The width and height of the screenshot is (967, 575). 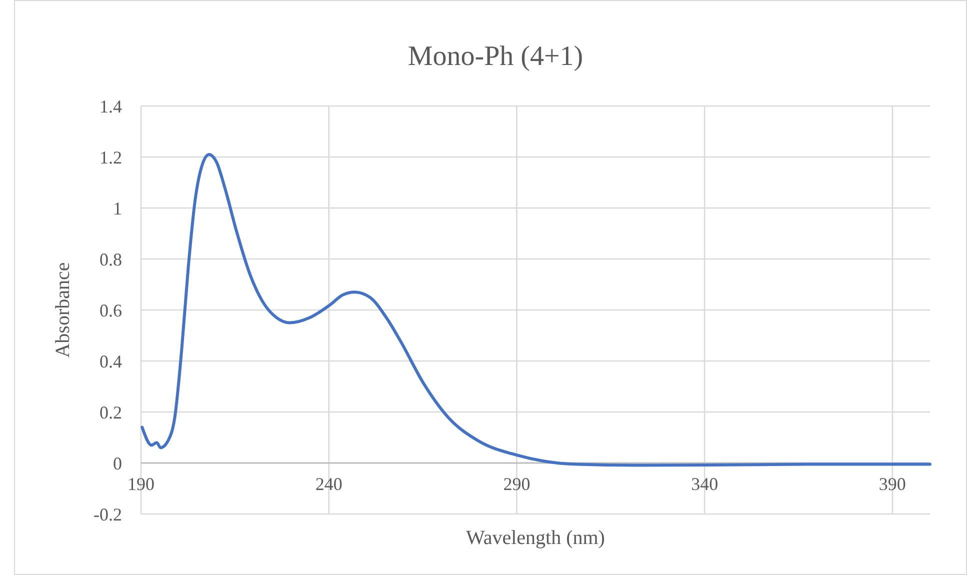 I want to click on y-tick-label: 0, so click(x=117, y=463).